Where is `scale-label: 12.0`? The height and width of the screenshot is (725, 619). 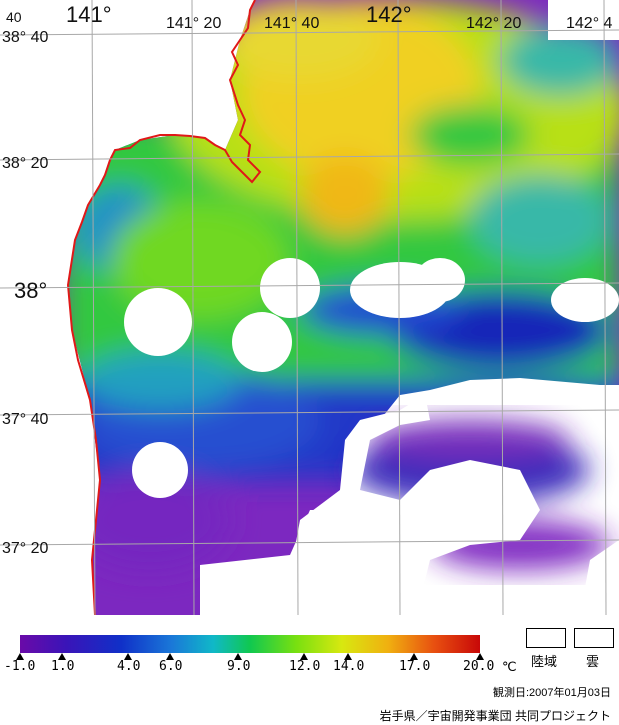
scale-label: 12.0 is located at coordinates (305, 666).